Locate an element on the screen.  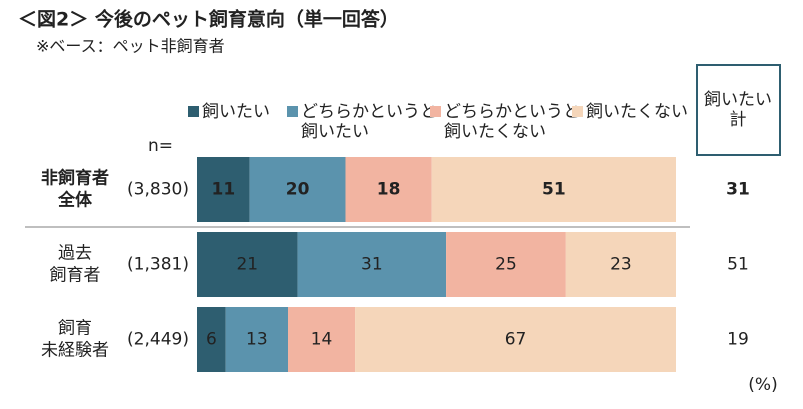
data-label: 21 is located at coordinates (247, 265).